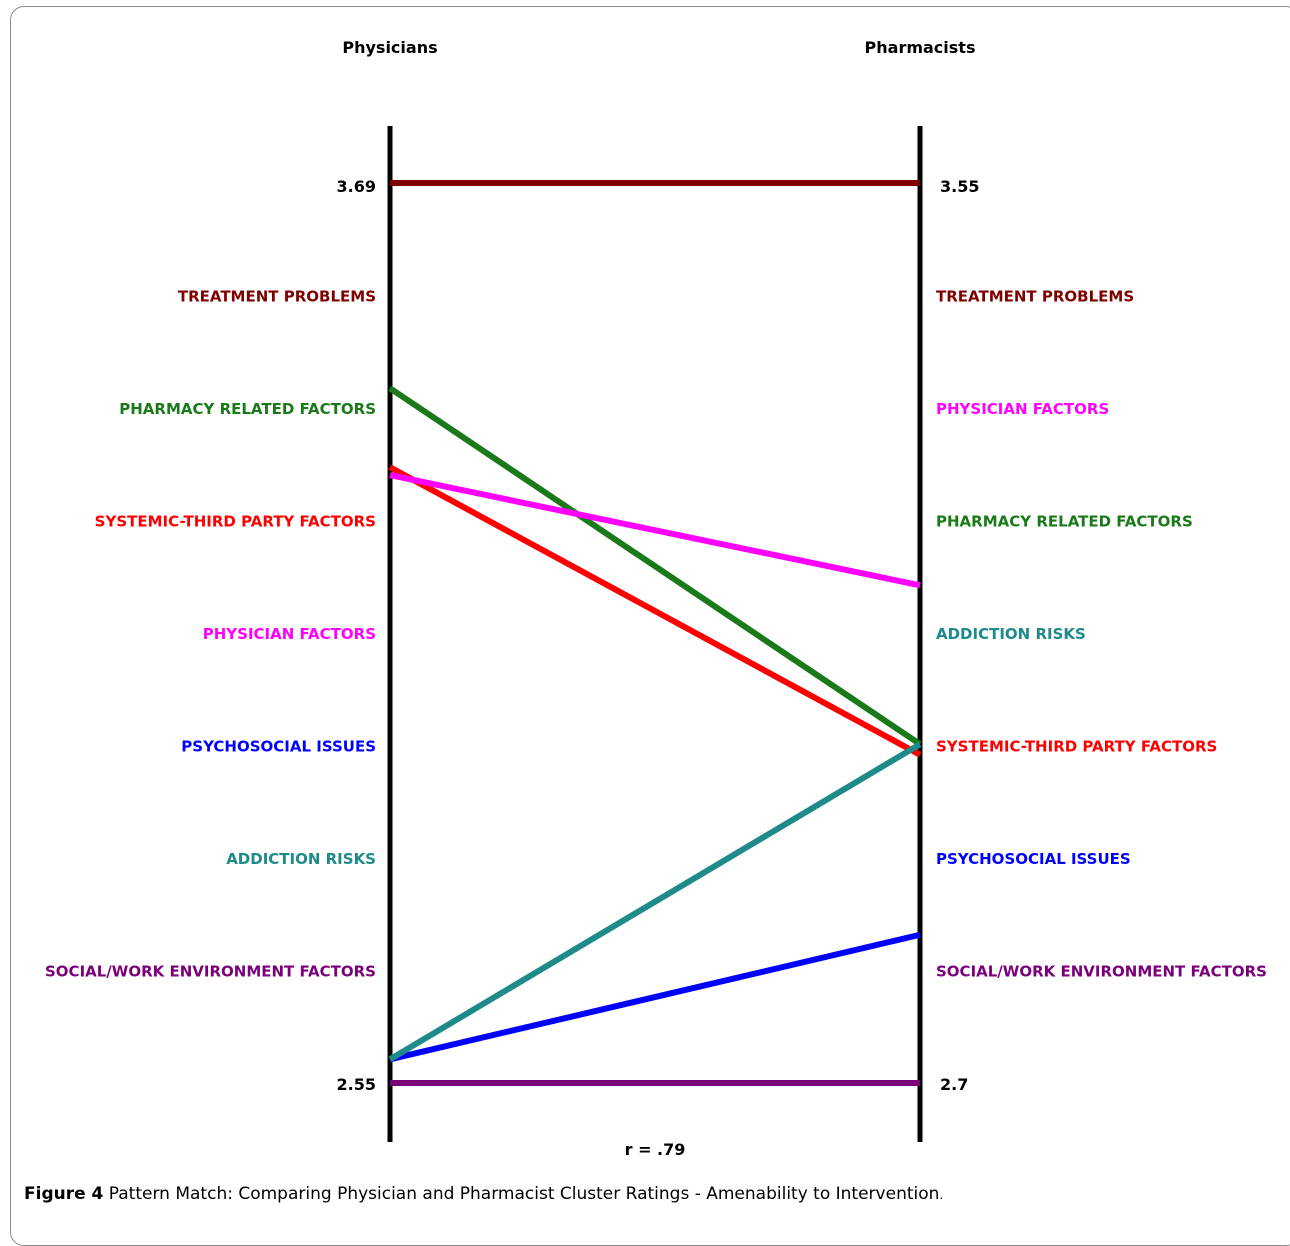  What do you see at coordinates (655, 1149) in the screenshot?
I see `correlation-label: r = .79` at bounding box center [655, 1149].